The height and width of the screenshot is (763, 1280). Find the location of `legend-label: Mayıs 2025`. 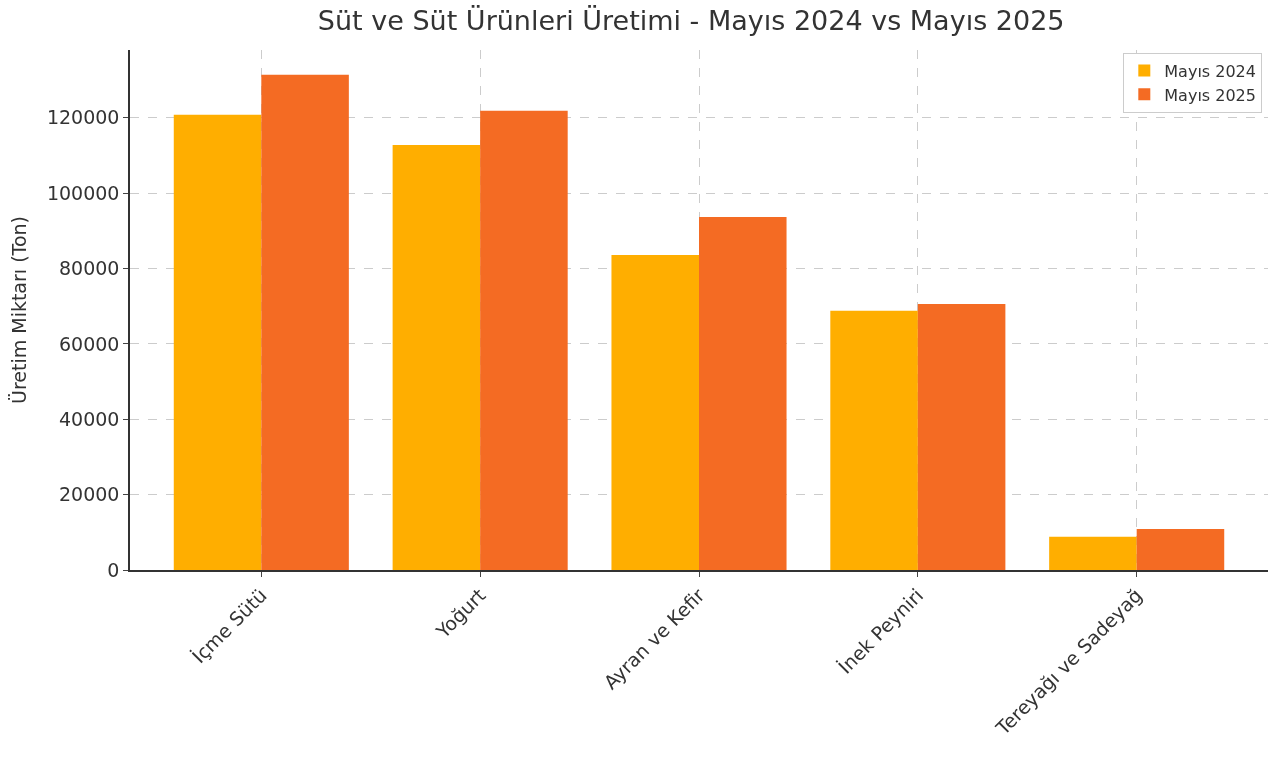

legend-label: Mayıs 2025 is located at coordinates (1210, 95).